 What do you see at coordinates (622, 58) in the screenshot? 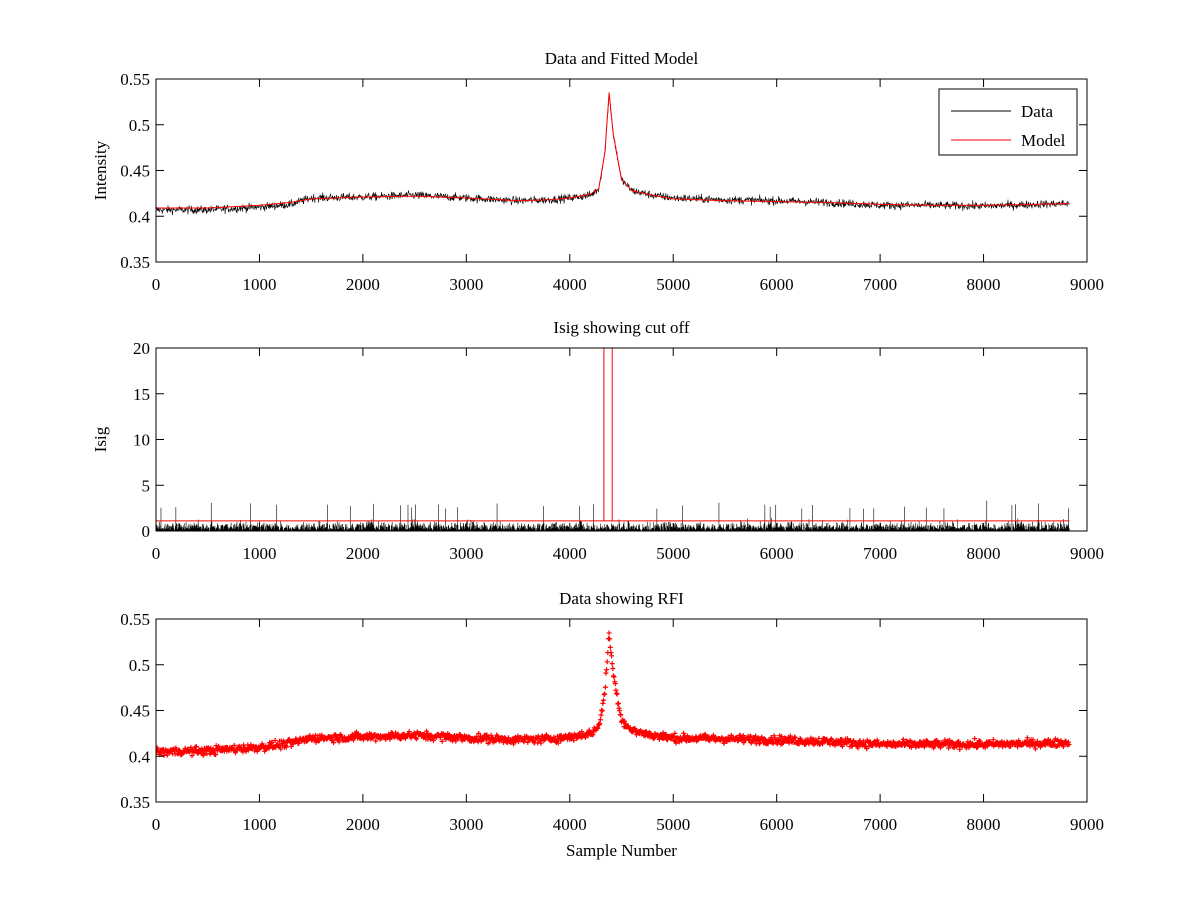
I see `chart-title: Data and Fitted Model` at bounding box center [622, 58].